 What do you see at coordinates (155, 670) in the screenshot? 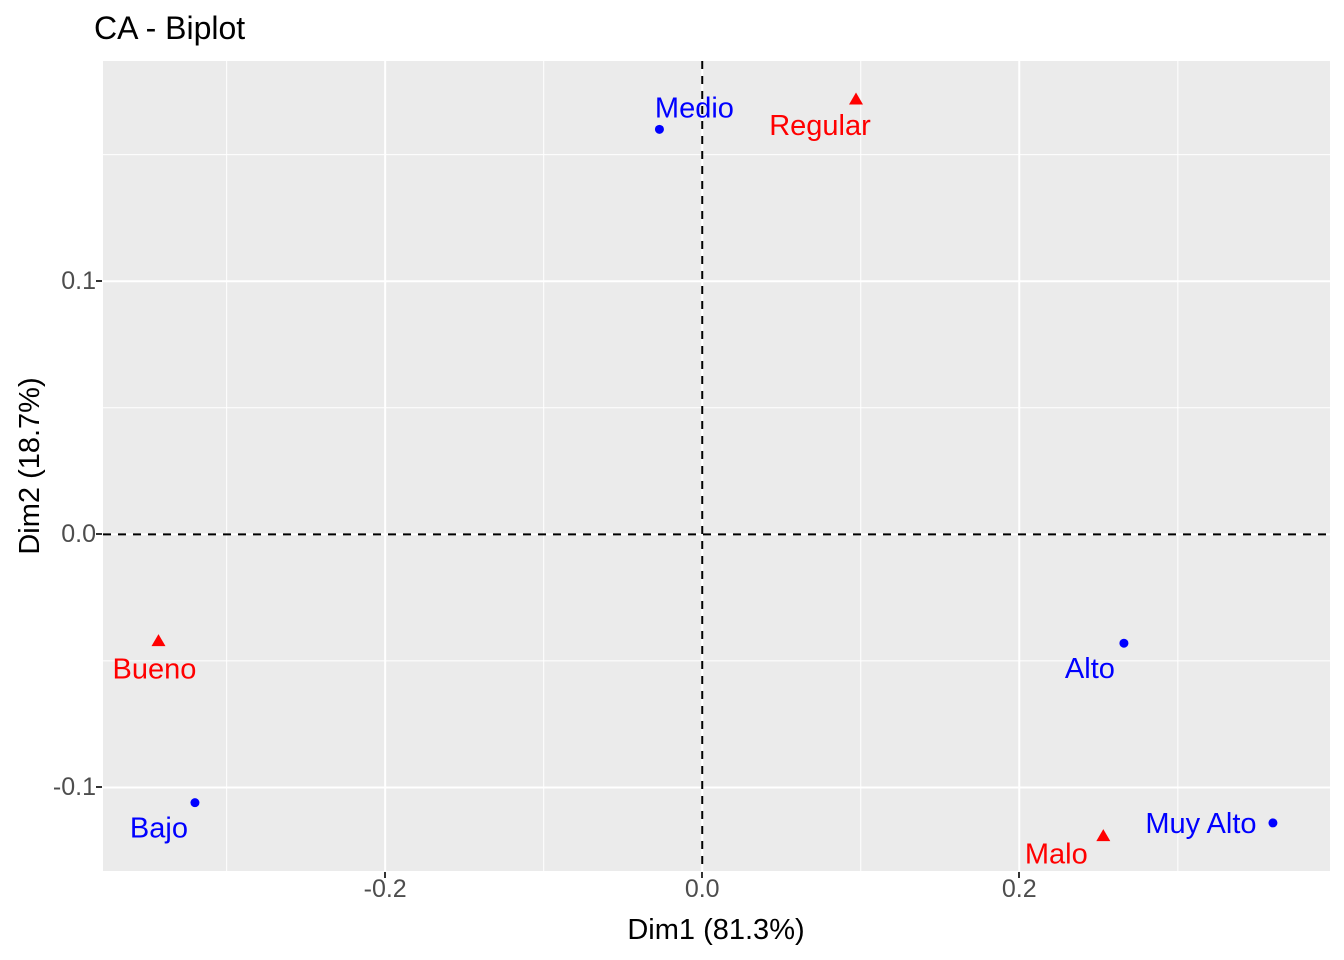
I see `point-label-bueno: Bueno` at bounding box center [155, 670].